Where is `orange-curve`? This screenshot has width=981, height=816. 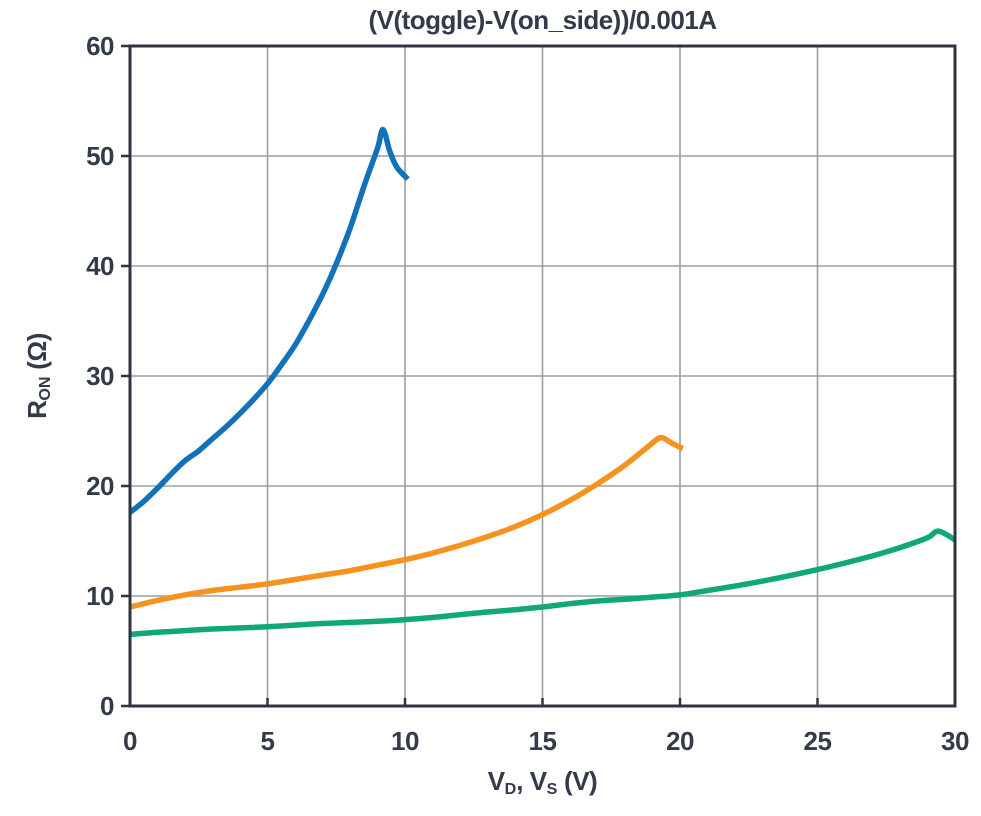 orange-curve is located at coordinates (406, 522).